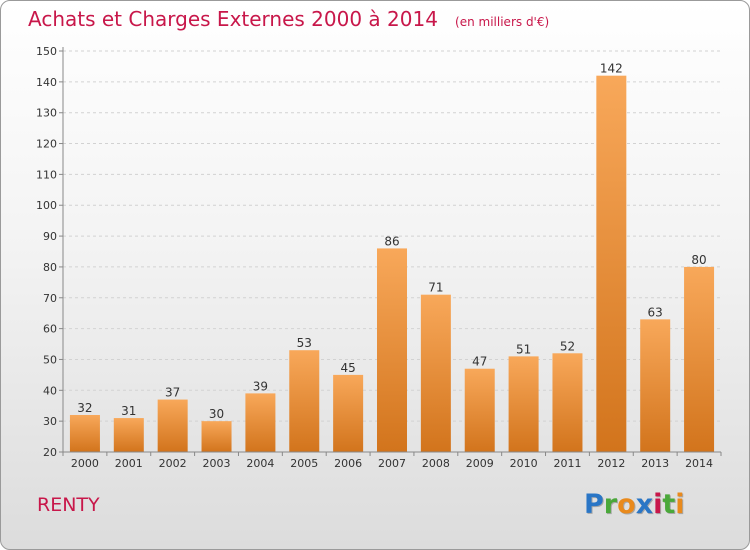  I want to click on y-tick-label: 40, so click(50, 390).